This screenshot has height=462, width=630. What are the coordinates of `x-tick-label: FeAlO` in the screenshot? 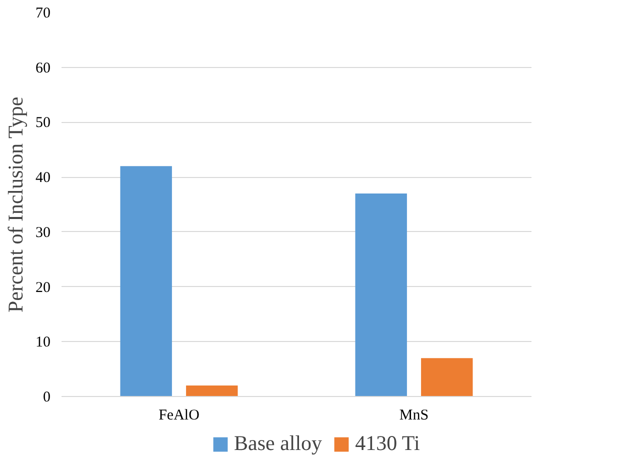 It's located at (179, 416).